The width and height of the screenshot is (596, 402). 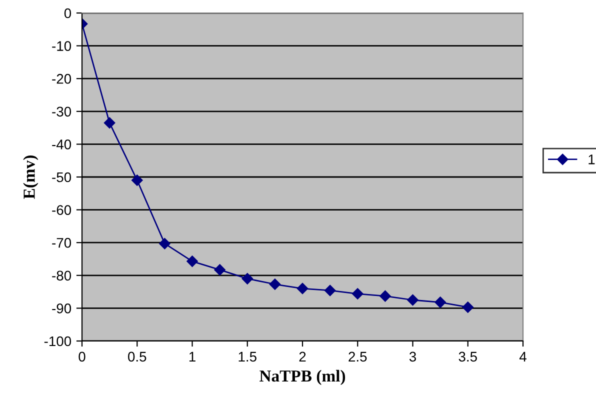 What do you see at coordinates (62, 309) in the screenshot?
I see `y-tick-label: -90` at bounding box center [62, 309].